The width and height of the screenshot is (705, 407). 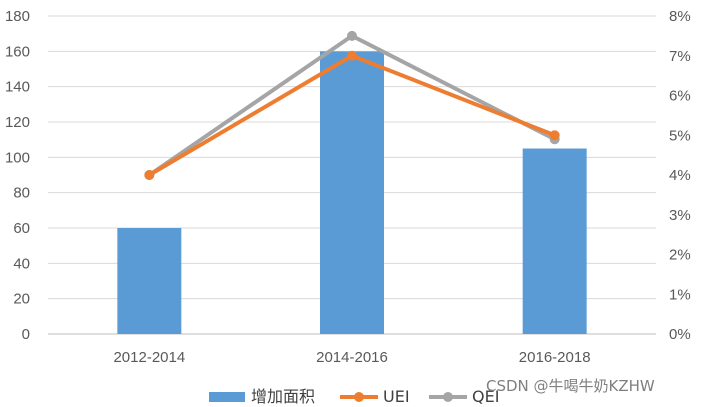 I want to click on y-right-tick-label: 8%, so click(x=680, y=16).